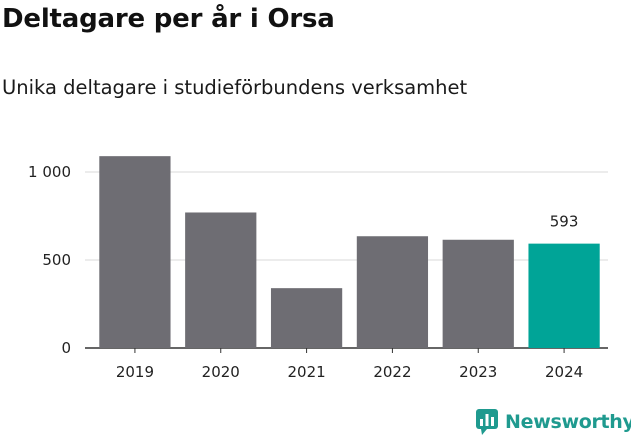 Image resolution: width=631 pixels, height=439 pixels. I want to click on data-labels: 593, so click(564, 222).